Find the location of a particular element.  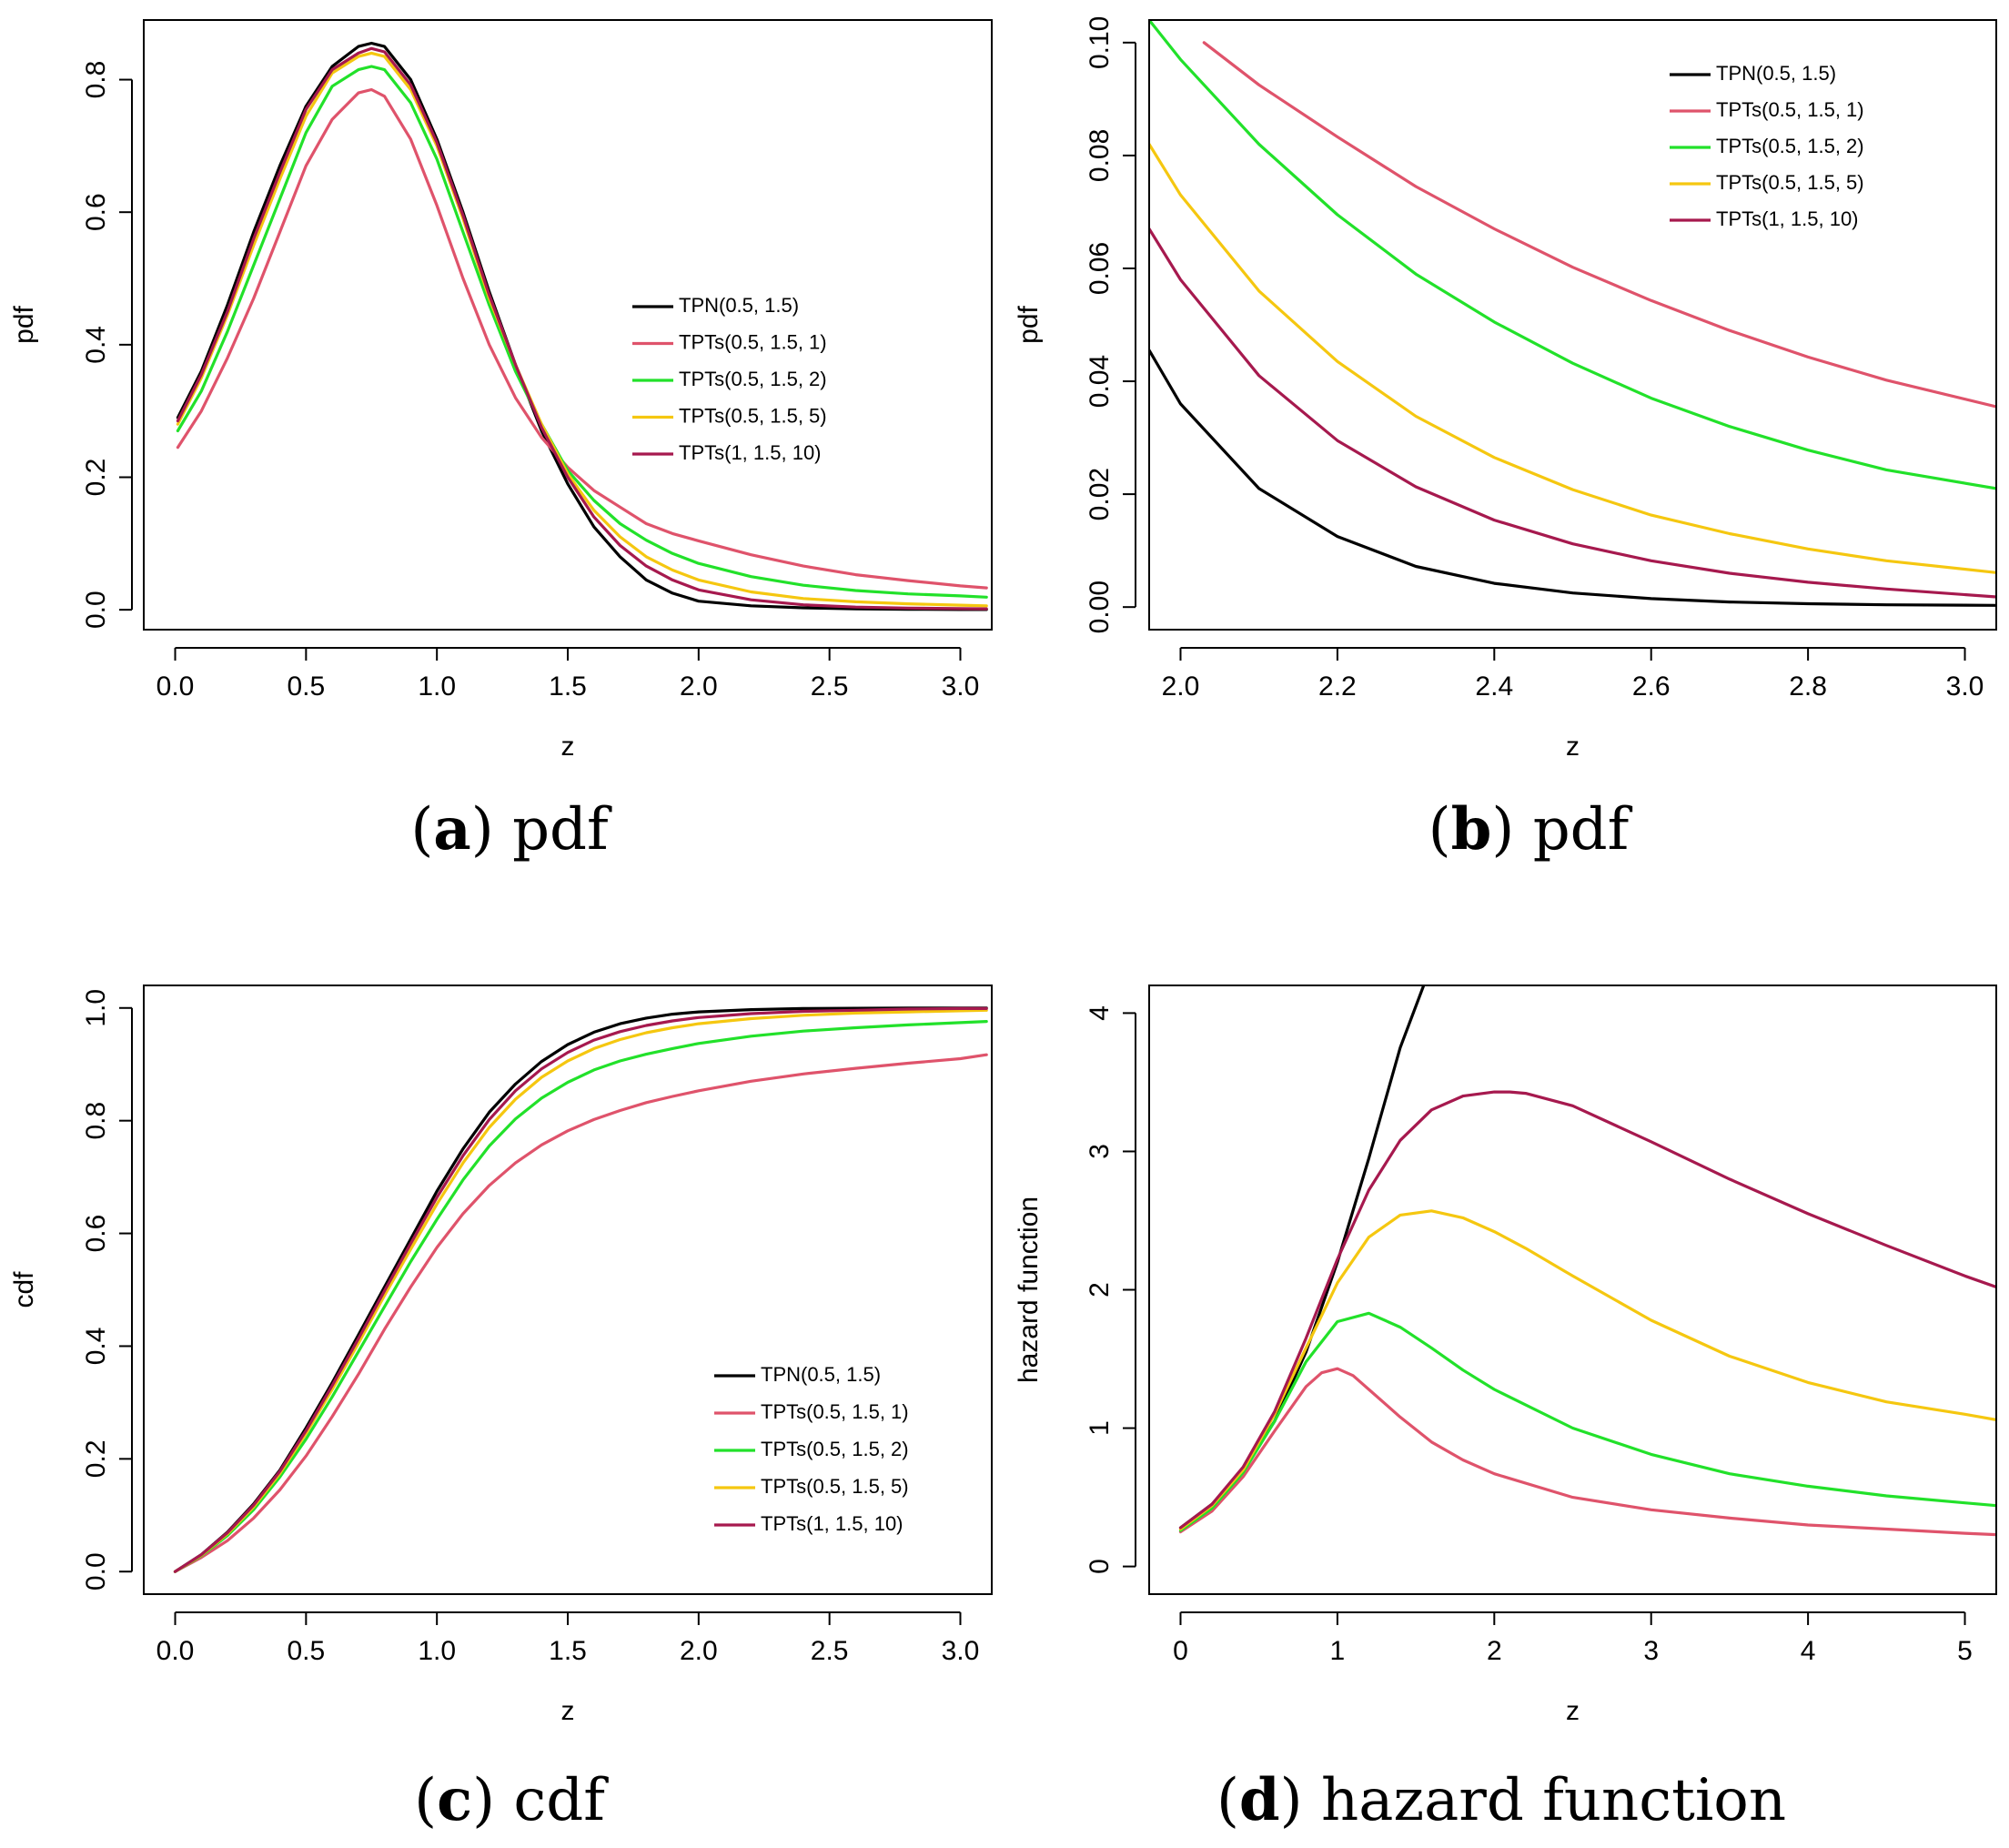

y-tick-label: 0.06 is located at coordinates (1100, 269).